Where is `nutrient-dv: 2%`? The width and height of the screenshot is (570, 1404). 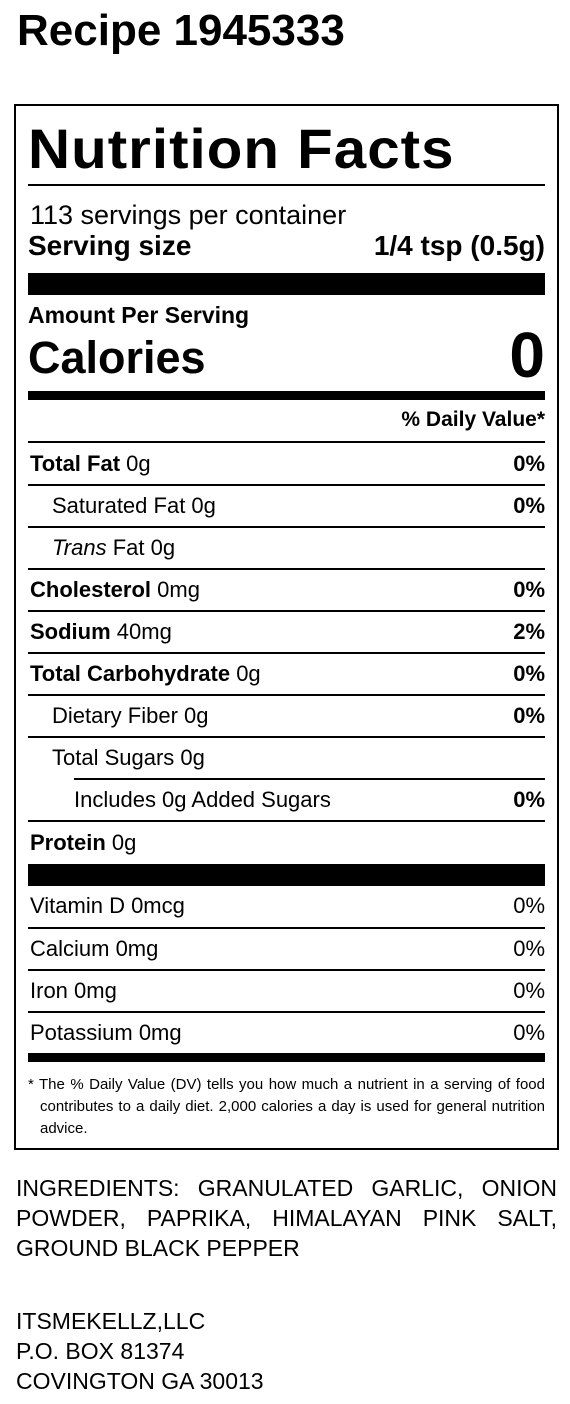 nutrient-dv: 2% is located at coordinates (529, 631).